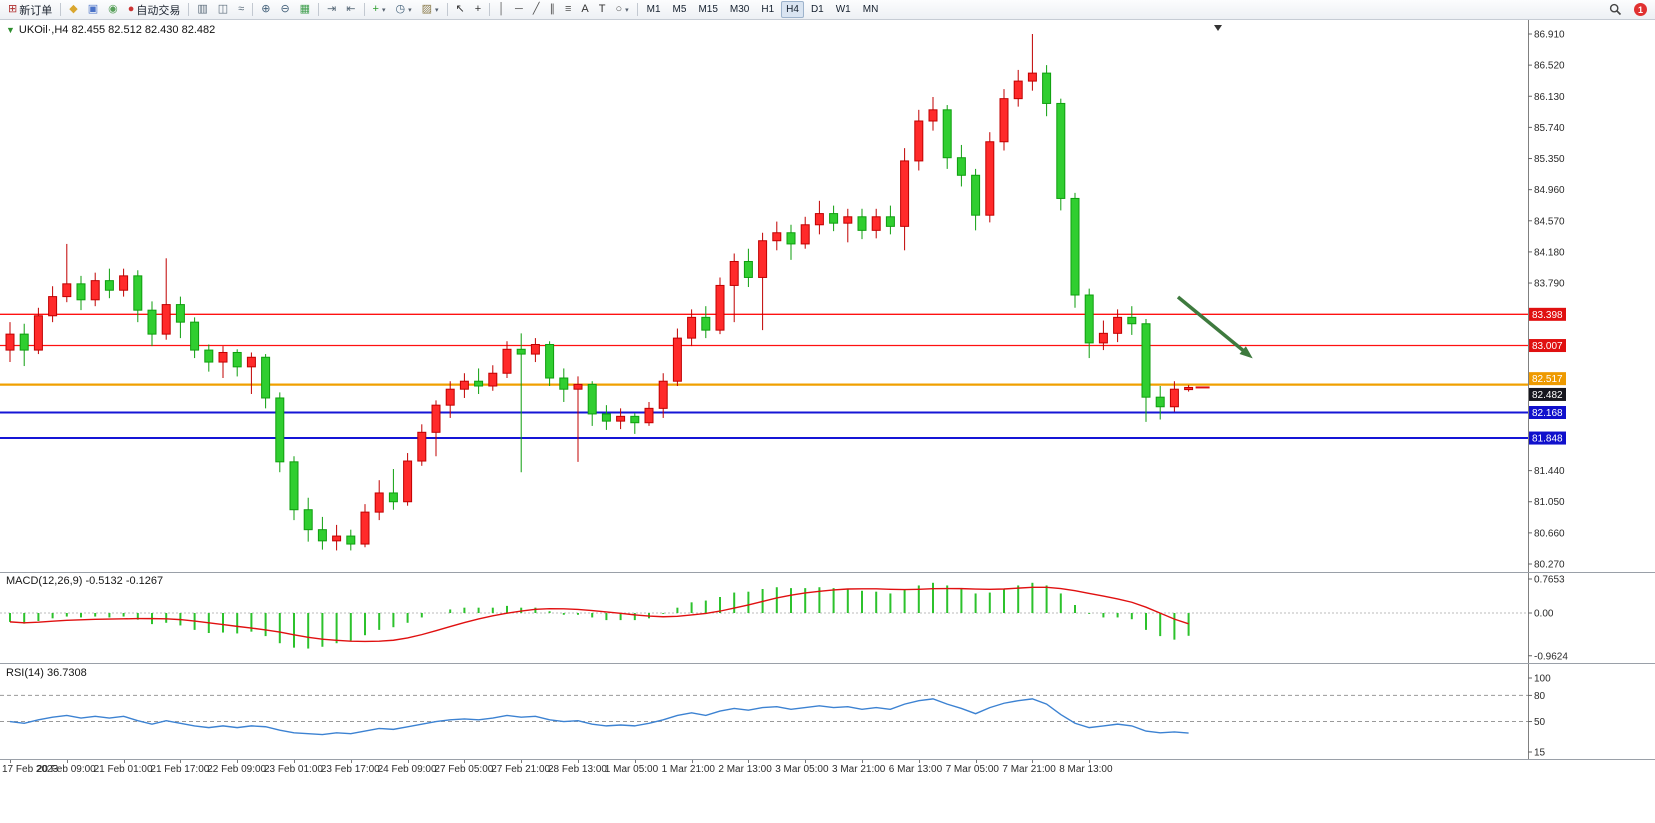  I want to click on timeframe-h1-button: H1, so click(768, 9).